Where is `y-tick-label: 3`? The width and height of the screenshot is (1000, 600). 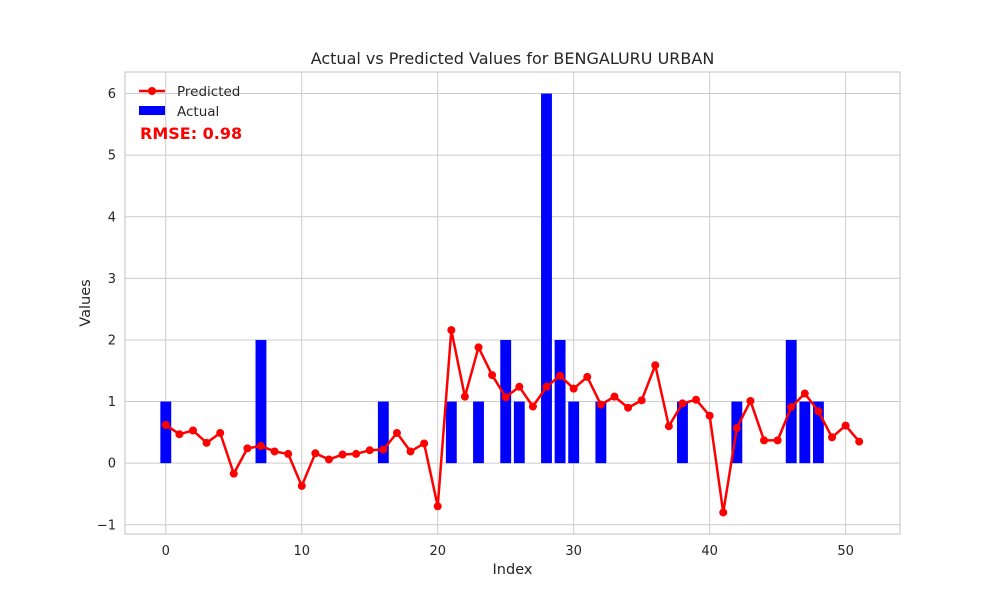 y-tick-label: 3 is located at coordinates (112, 279).